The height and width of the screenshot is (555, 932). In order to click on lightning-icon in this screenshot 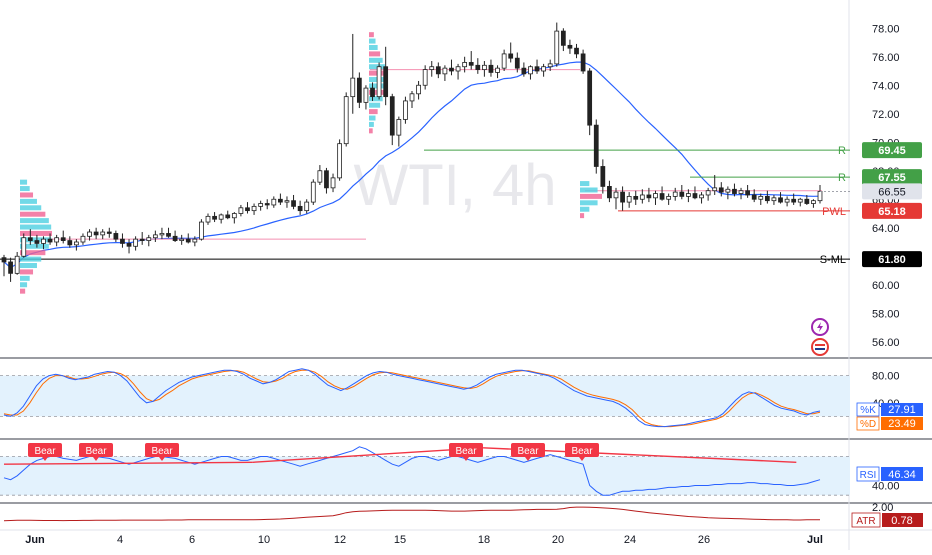, I will do `click(820, 327)`.